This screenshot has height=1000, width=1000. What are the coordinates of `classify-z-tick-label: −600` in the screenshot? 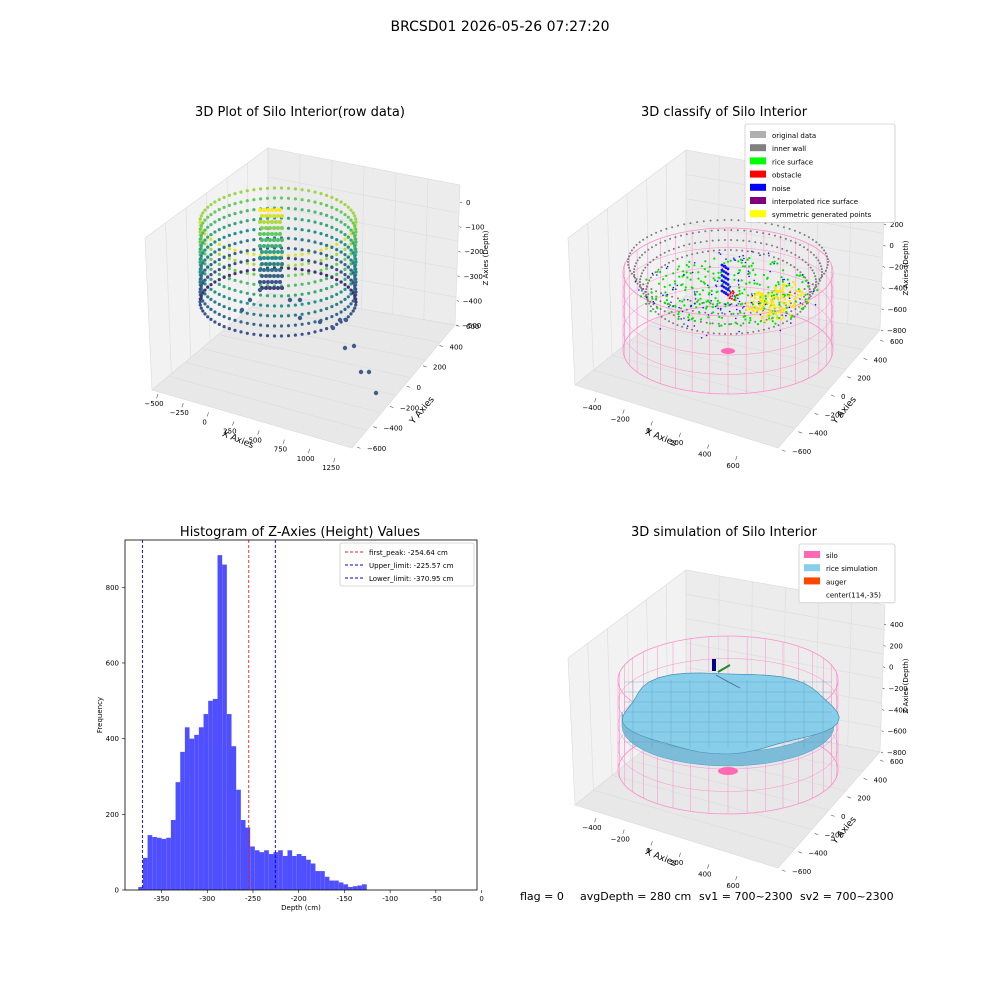 It's located at (897, 310).